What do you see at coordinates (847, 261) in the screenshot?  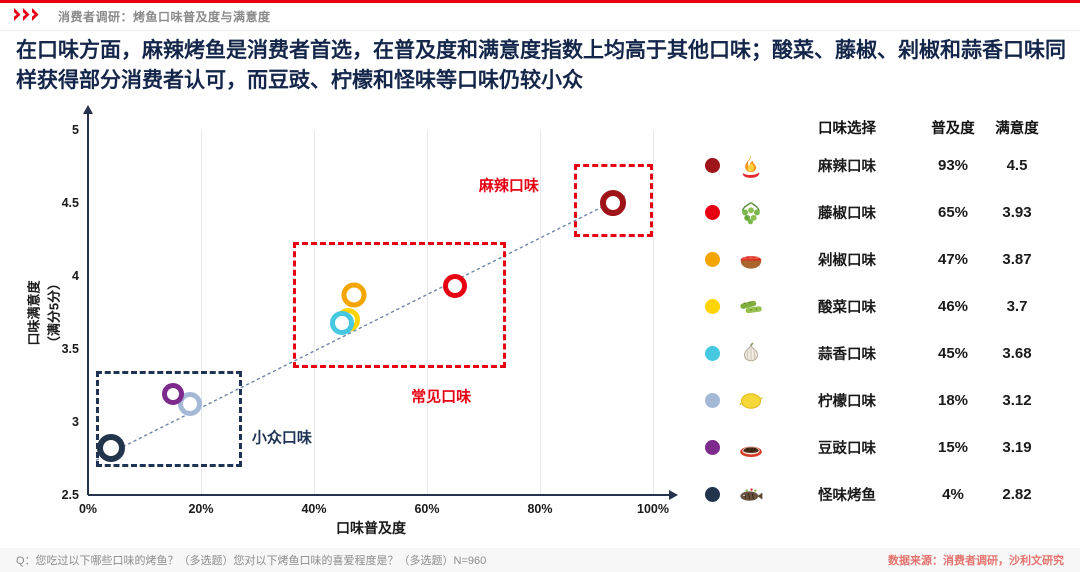 I see `flavor-name: 剁椒口味` at bounding box center [847, 261].